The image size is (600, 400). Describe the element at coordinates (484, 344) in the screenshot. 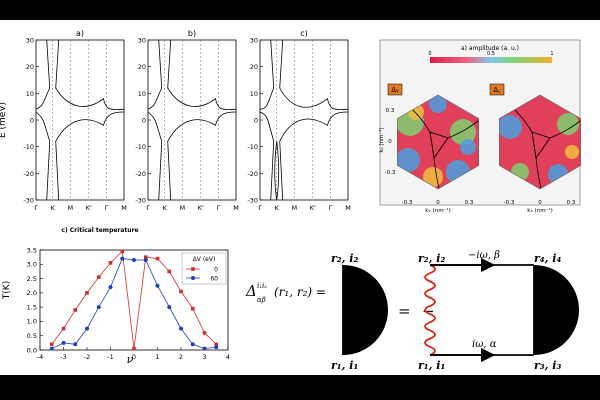

I see `label-bottom-propagator: iω, α` at that location.